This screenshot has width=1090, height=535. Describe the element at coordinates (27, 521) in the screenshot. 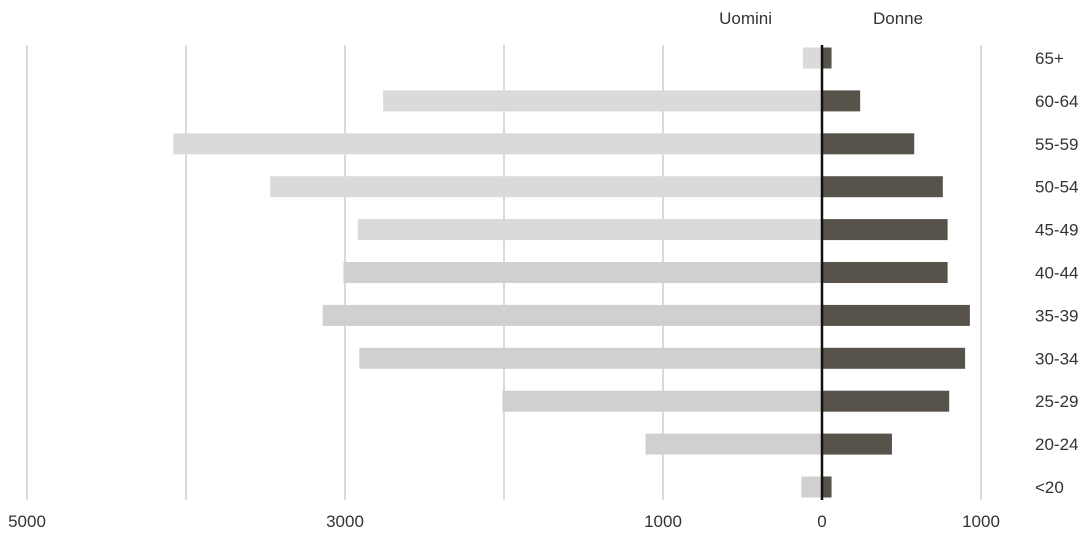

I see `x-tick-label: 5000` at that location.